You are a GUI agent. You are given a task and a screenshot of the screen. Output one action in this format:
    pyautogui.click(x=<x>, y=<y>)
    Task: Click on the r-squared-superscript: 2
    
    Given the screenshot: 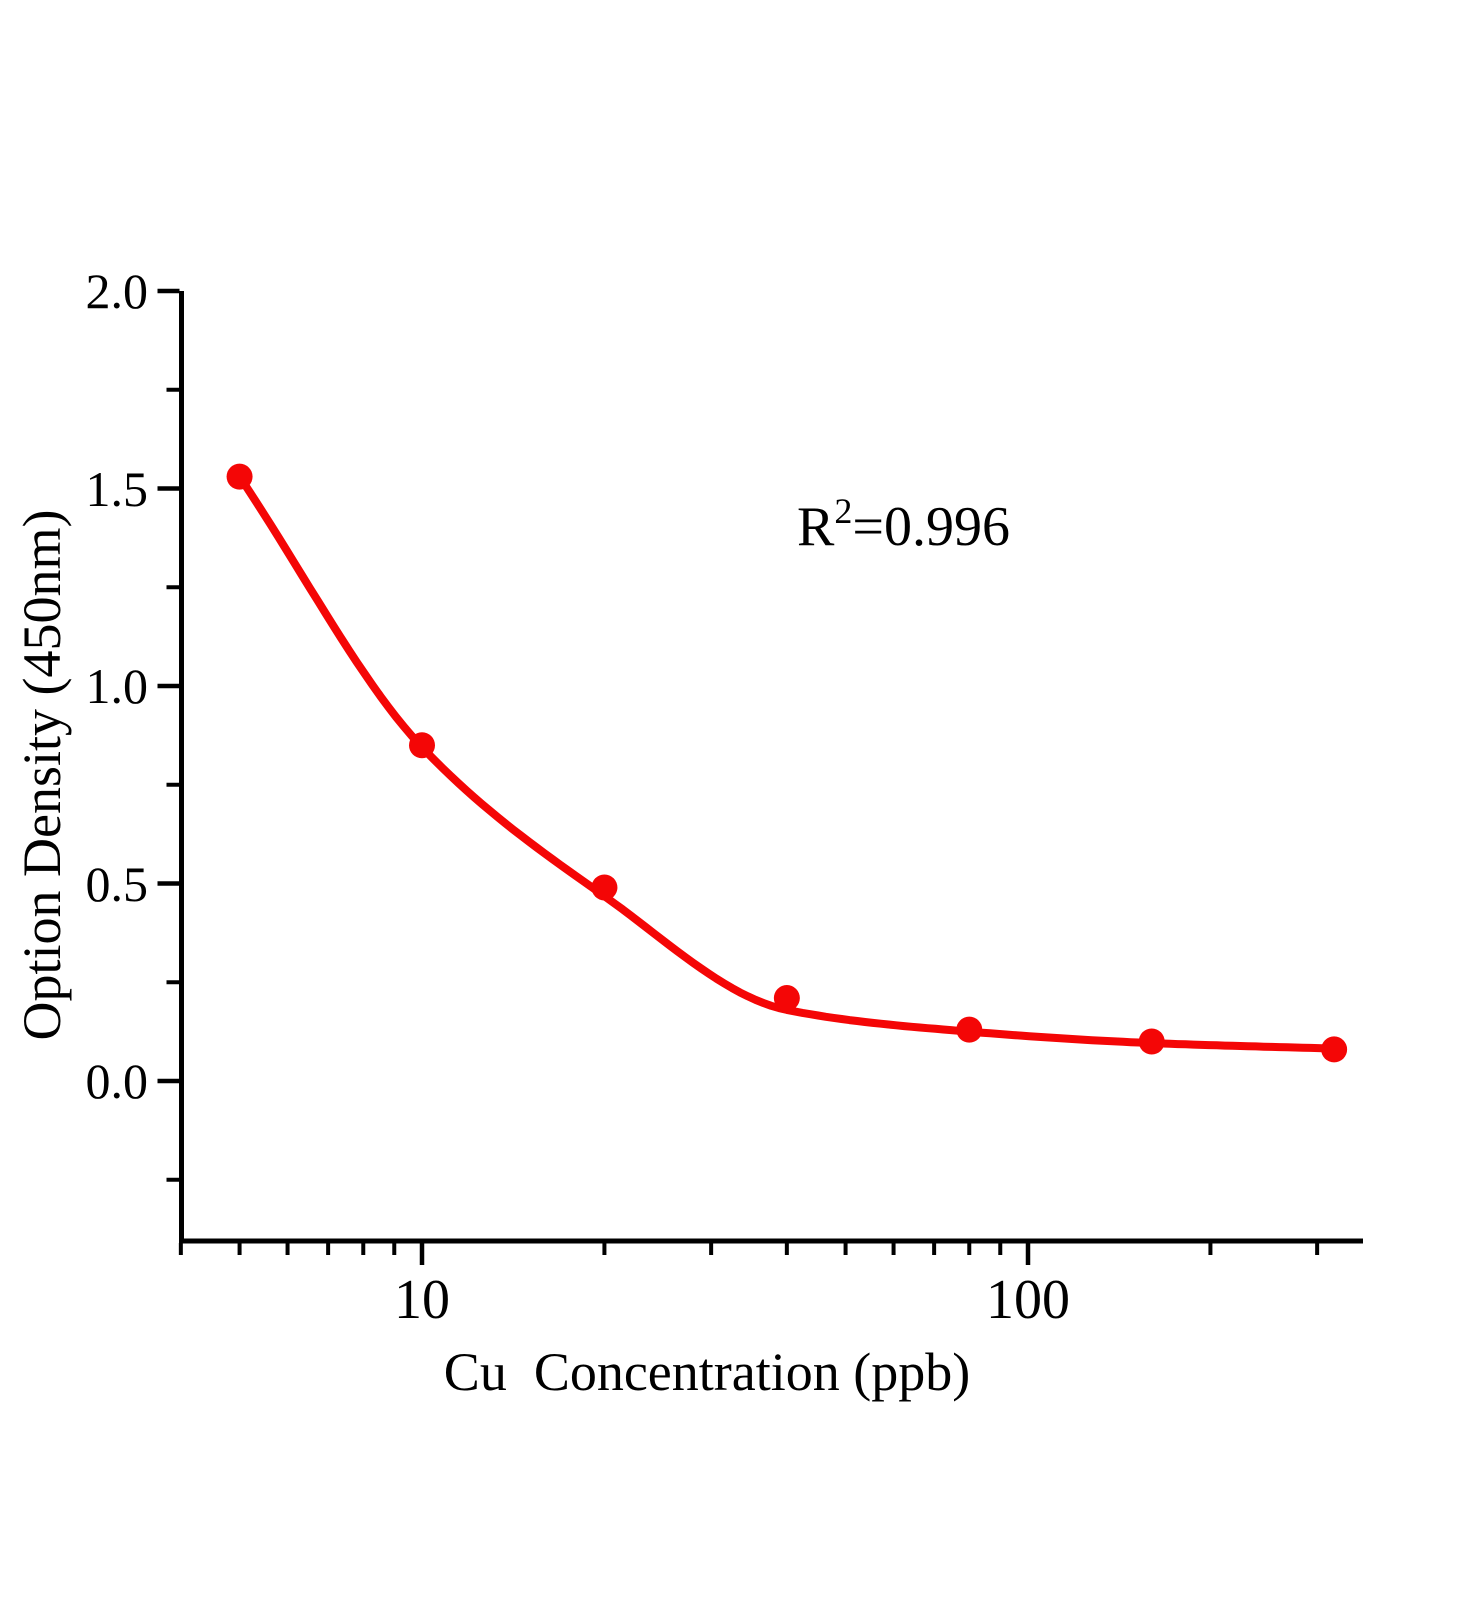 What is the action you would take?
    pyautogui.click(x=843, y=511)
    